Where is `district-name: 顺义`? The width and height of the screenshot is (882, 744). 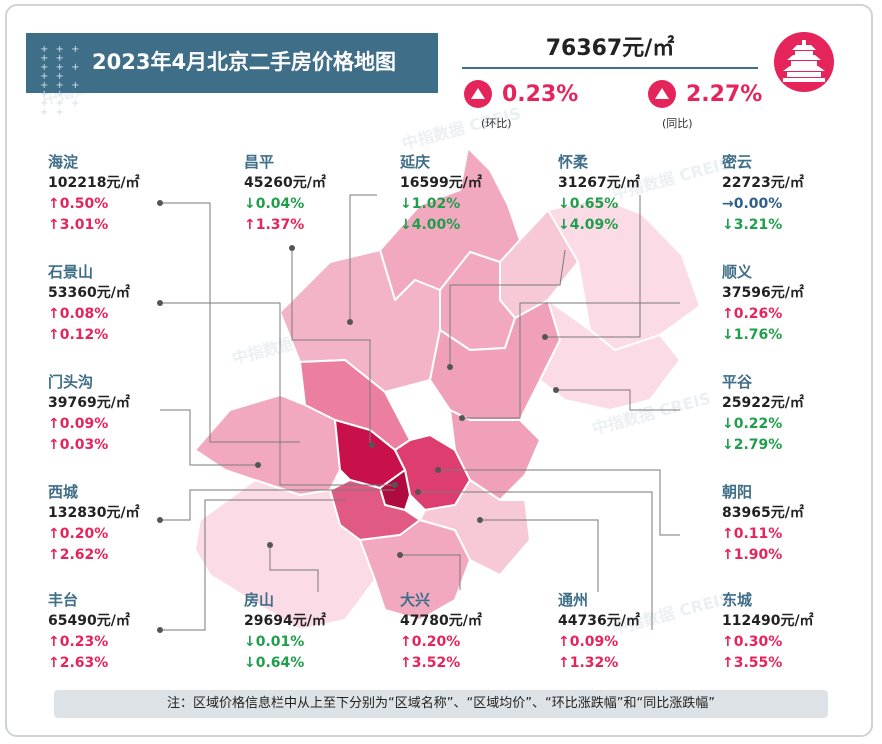
district-name: 顺义 is located at coordinates (737, 272).